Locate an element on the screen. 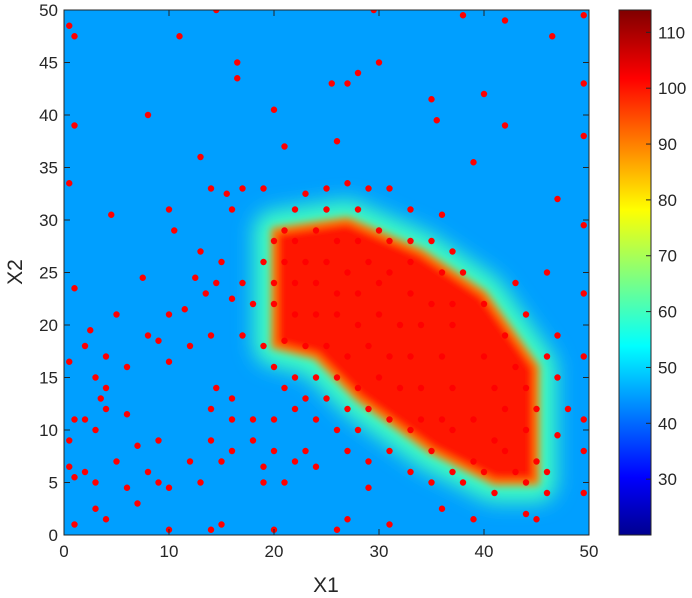 The width and height of the screenshot is (692, 598). colorbar-ticks: 30 40 50 60 70 80 90 100 110 is located at coordinates (666, 256).